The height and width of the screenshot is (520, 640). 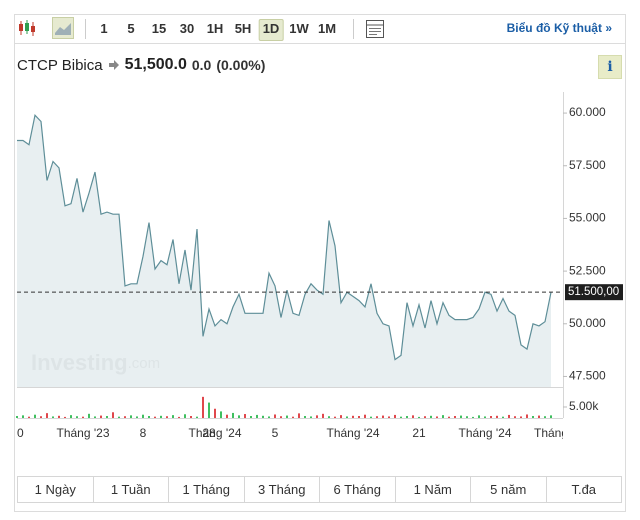 What do you see at coordinates (56, 489) in the screenshot?
I see `range-button: 1 Ngày` at bounding box center [56, 489].